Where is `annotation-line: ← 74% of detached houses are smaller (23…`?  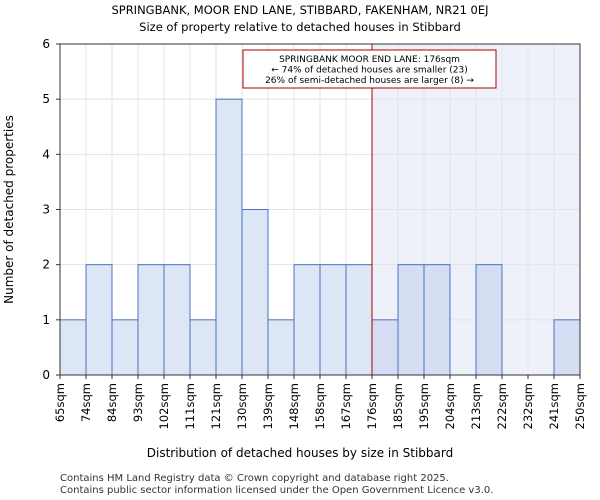 annotation-line: ← 74% of detached houses are smaller (23… is located at coordinates (369, 71).